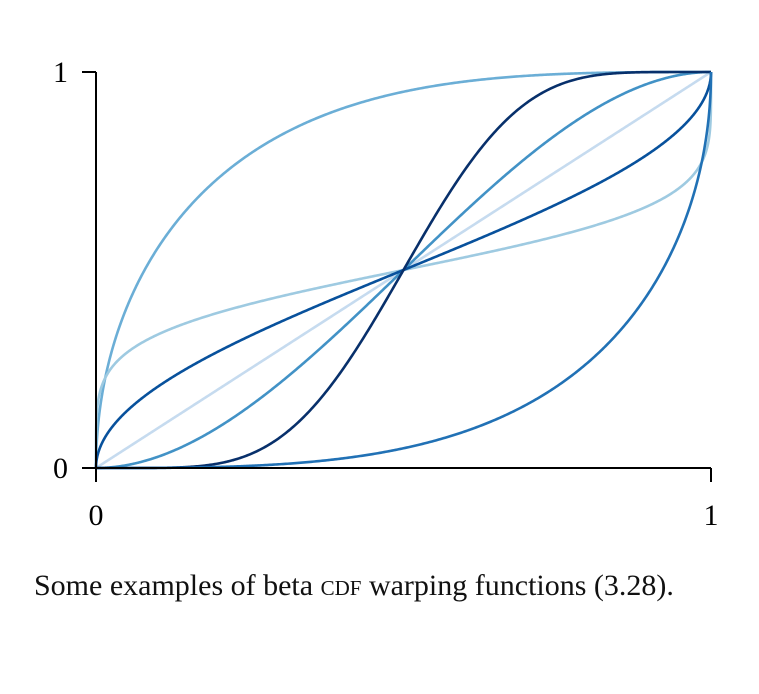 Image resolution: width=759 pixels, height=694 pixels. Describe the element at coordinates (341, 585) in the screenshot. I see `caption-smallcaps: cdf` at that location.